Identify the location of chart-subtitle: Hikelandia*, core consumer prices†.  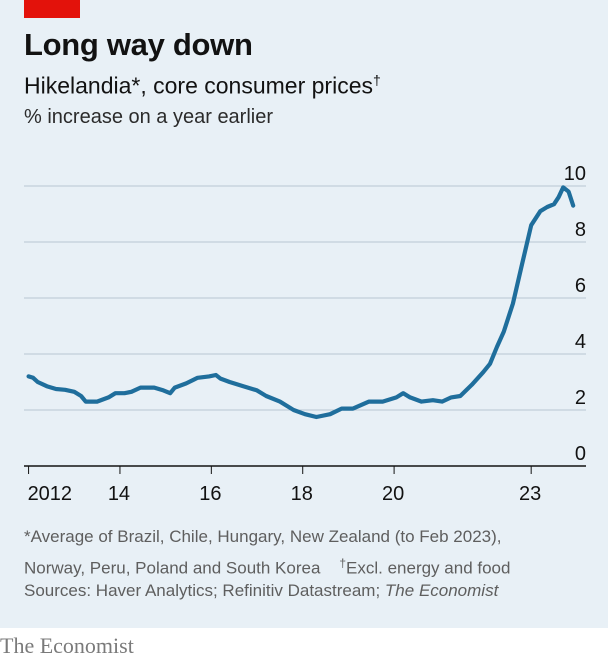
(202, 86).